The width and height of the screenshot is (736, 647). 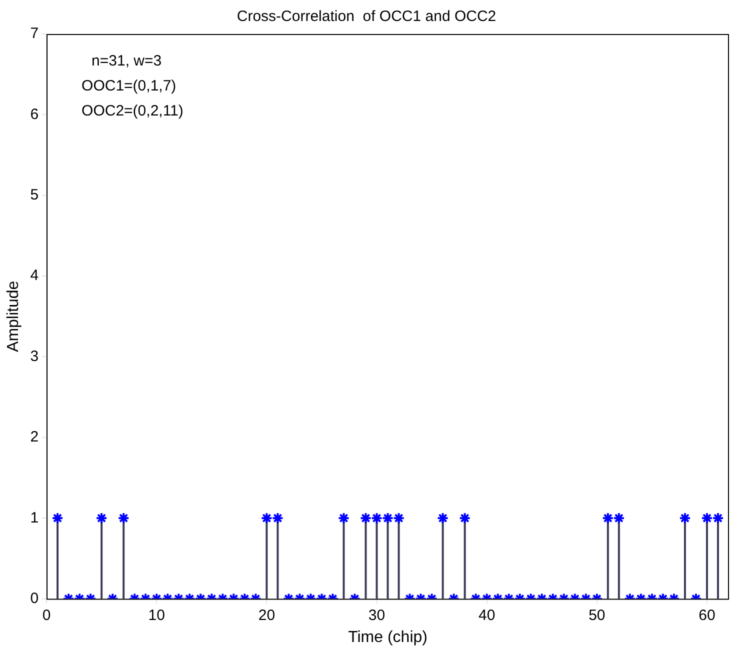 I want to click on x-axis-title: Time (chip), so click(x=388, y=637).